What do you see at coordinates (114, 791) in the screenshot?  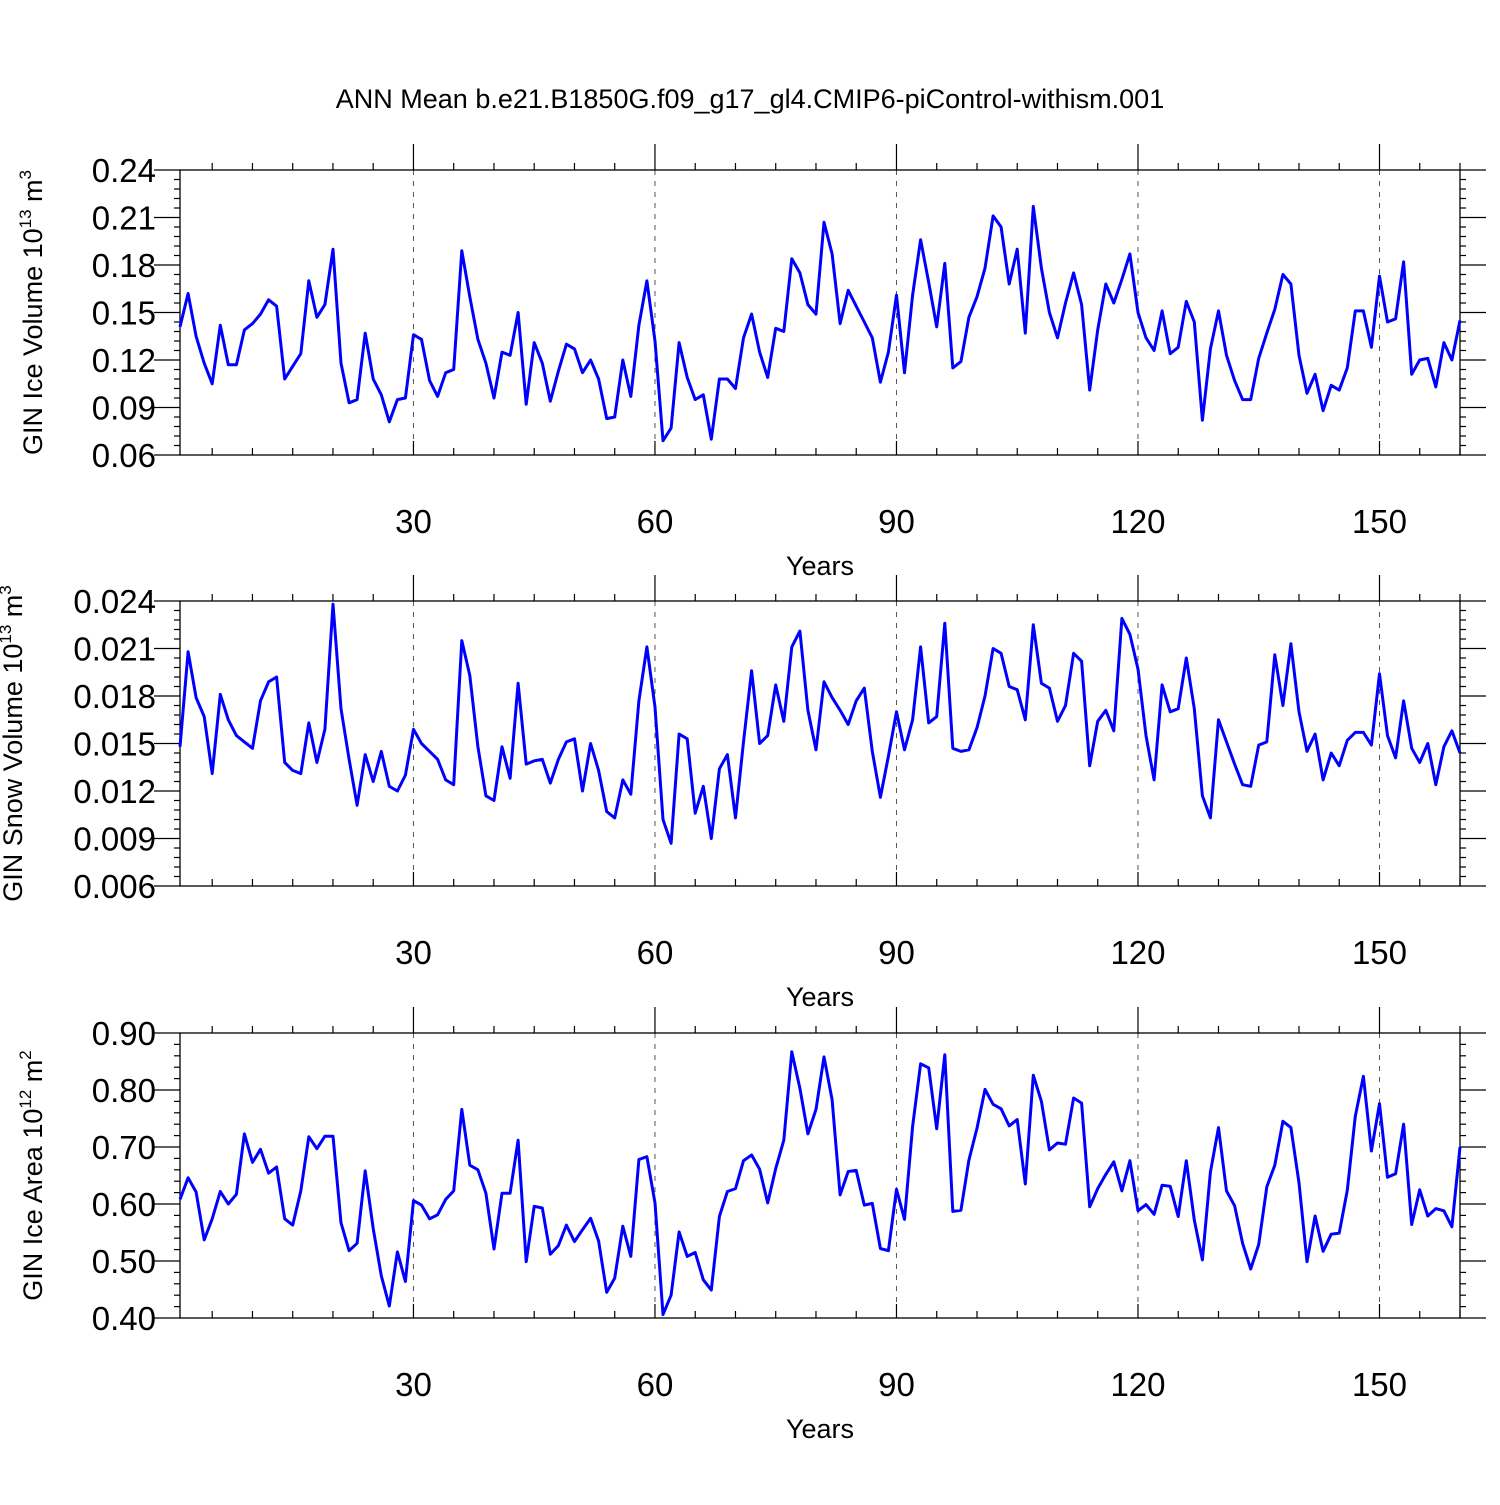 I see `y-tick-label: 0.012` at bounding box center [114, 791].